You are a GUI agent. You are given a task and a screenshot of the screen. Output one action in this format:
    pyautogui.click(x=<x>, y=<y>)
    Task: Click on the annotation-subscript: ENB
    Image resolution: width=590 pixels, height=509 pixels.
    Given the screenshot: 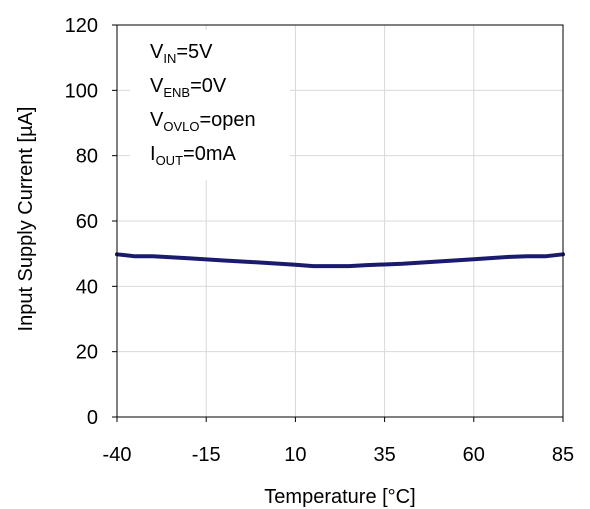 What is the action you would take?
    pyautogui.click(x=176, y=92)
    